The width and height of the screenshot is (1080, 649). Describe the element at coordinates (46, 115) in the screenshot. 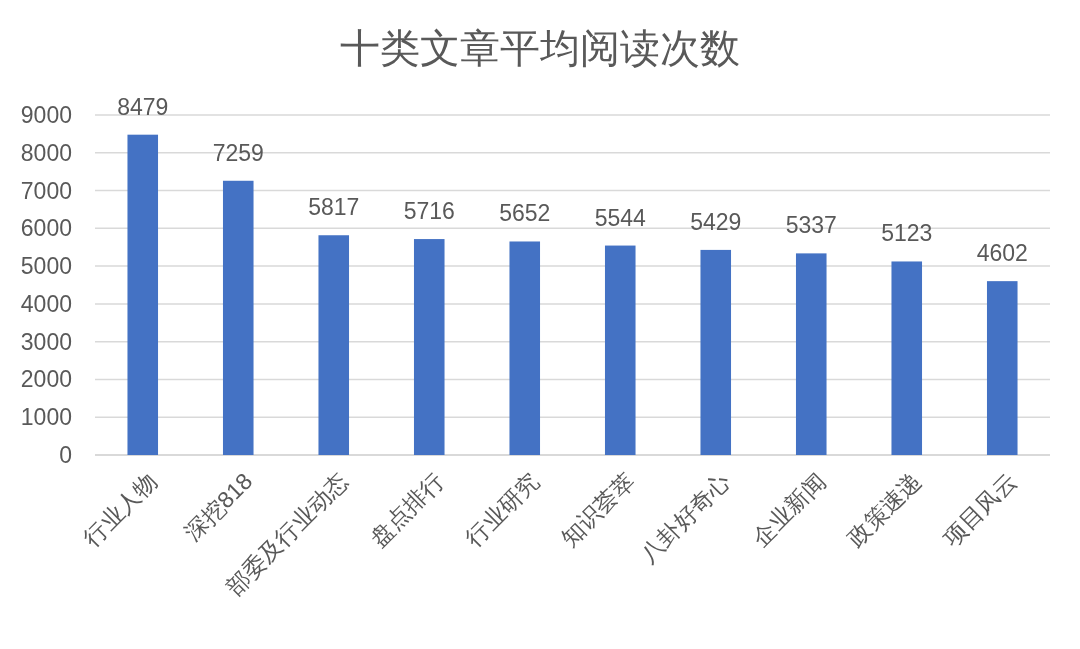

I see `y-tick-label: 9000` at that location.